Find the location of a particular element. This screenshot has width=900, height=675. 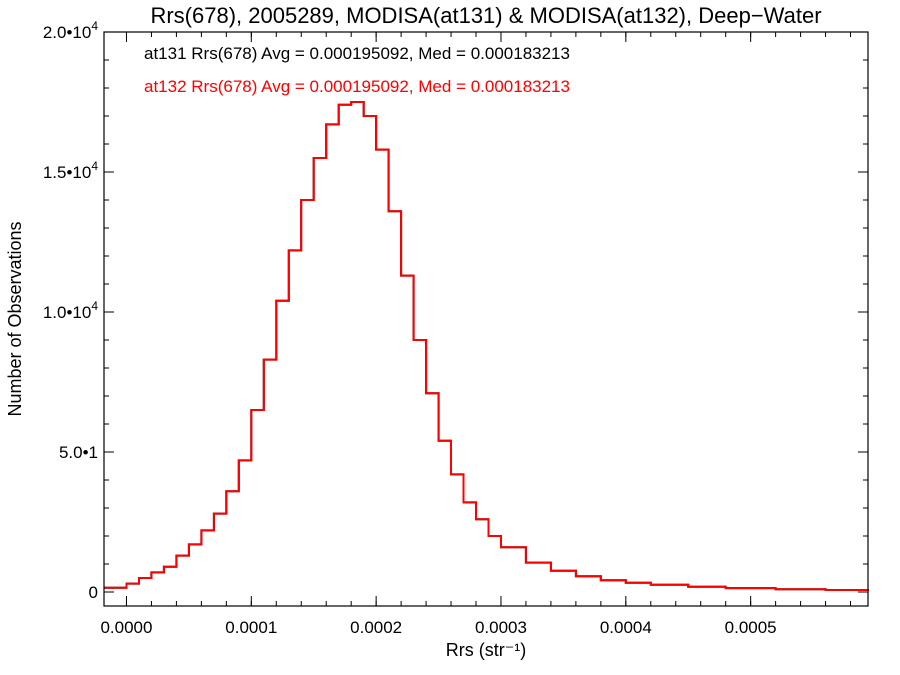

y-tick-label: 1.5•104 is located at coordinates (71, 170).